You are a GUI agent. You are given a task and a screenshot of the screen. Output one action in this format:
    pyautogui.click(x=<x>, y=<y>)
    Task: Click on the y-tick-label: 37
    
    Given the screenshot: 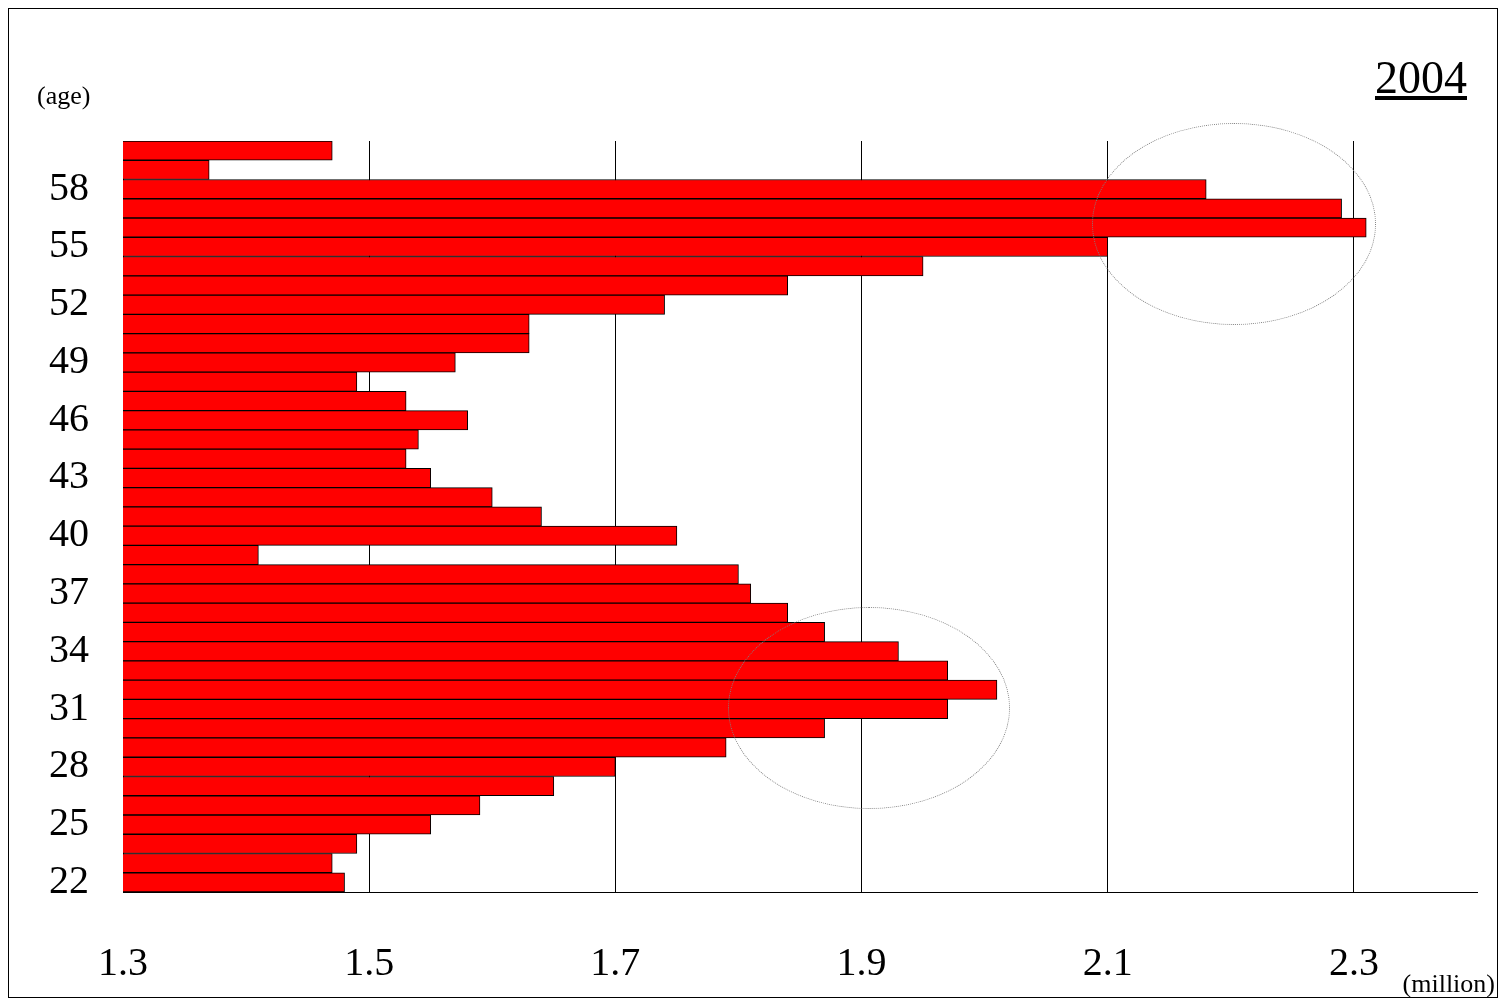 What is the action you would take?
    pyautogui.click(x=69, y=591)
    